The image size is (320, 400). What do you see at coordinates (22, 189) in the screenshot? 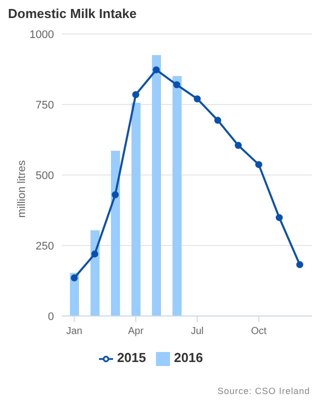
I see `y-axis-title: million litres` at bounding box center [22, 189].